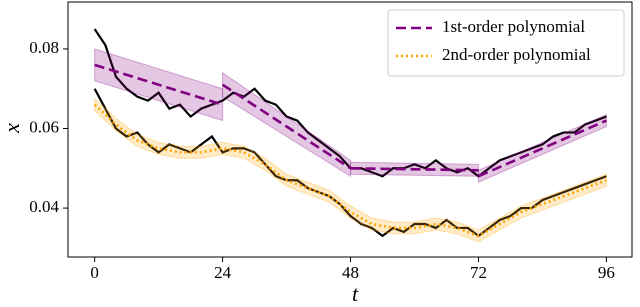 Image resolution: width=640 pixels, height=307 pixels. Describe the element at coordinates (94, 272) in the screenshot. I see `x-tick-label: 0` at that location.